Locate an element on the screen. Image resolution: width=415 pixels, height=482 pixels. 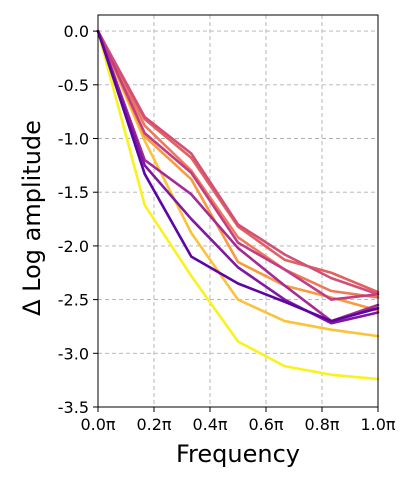
y-tick-labels: 0.0 -0.5 -1.0 -1.5 -2.0 -2.5 -3.0 -3.5 is located at coordinates (73, 219).